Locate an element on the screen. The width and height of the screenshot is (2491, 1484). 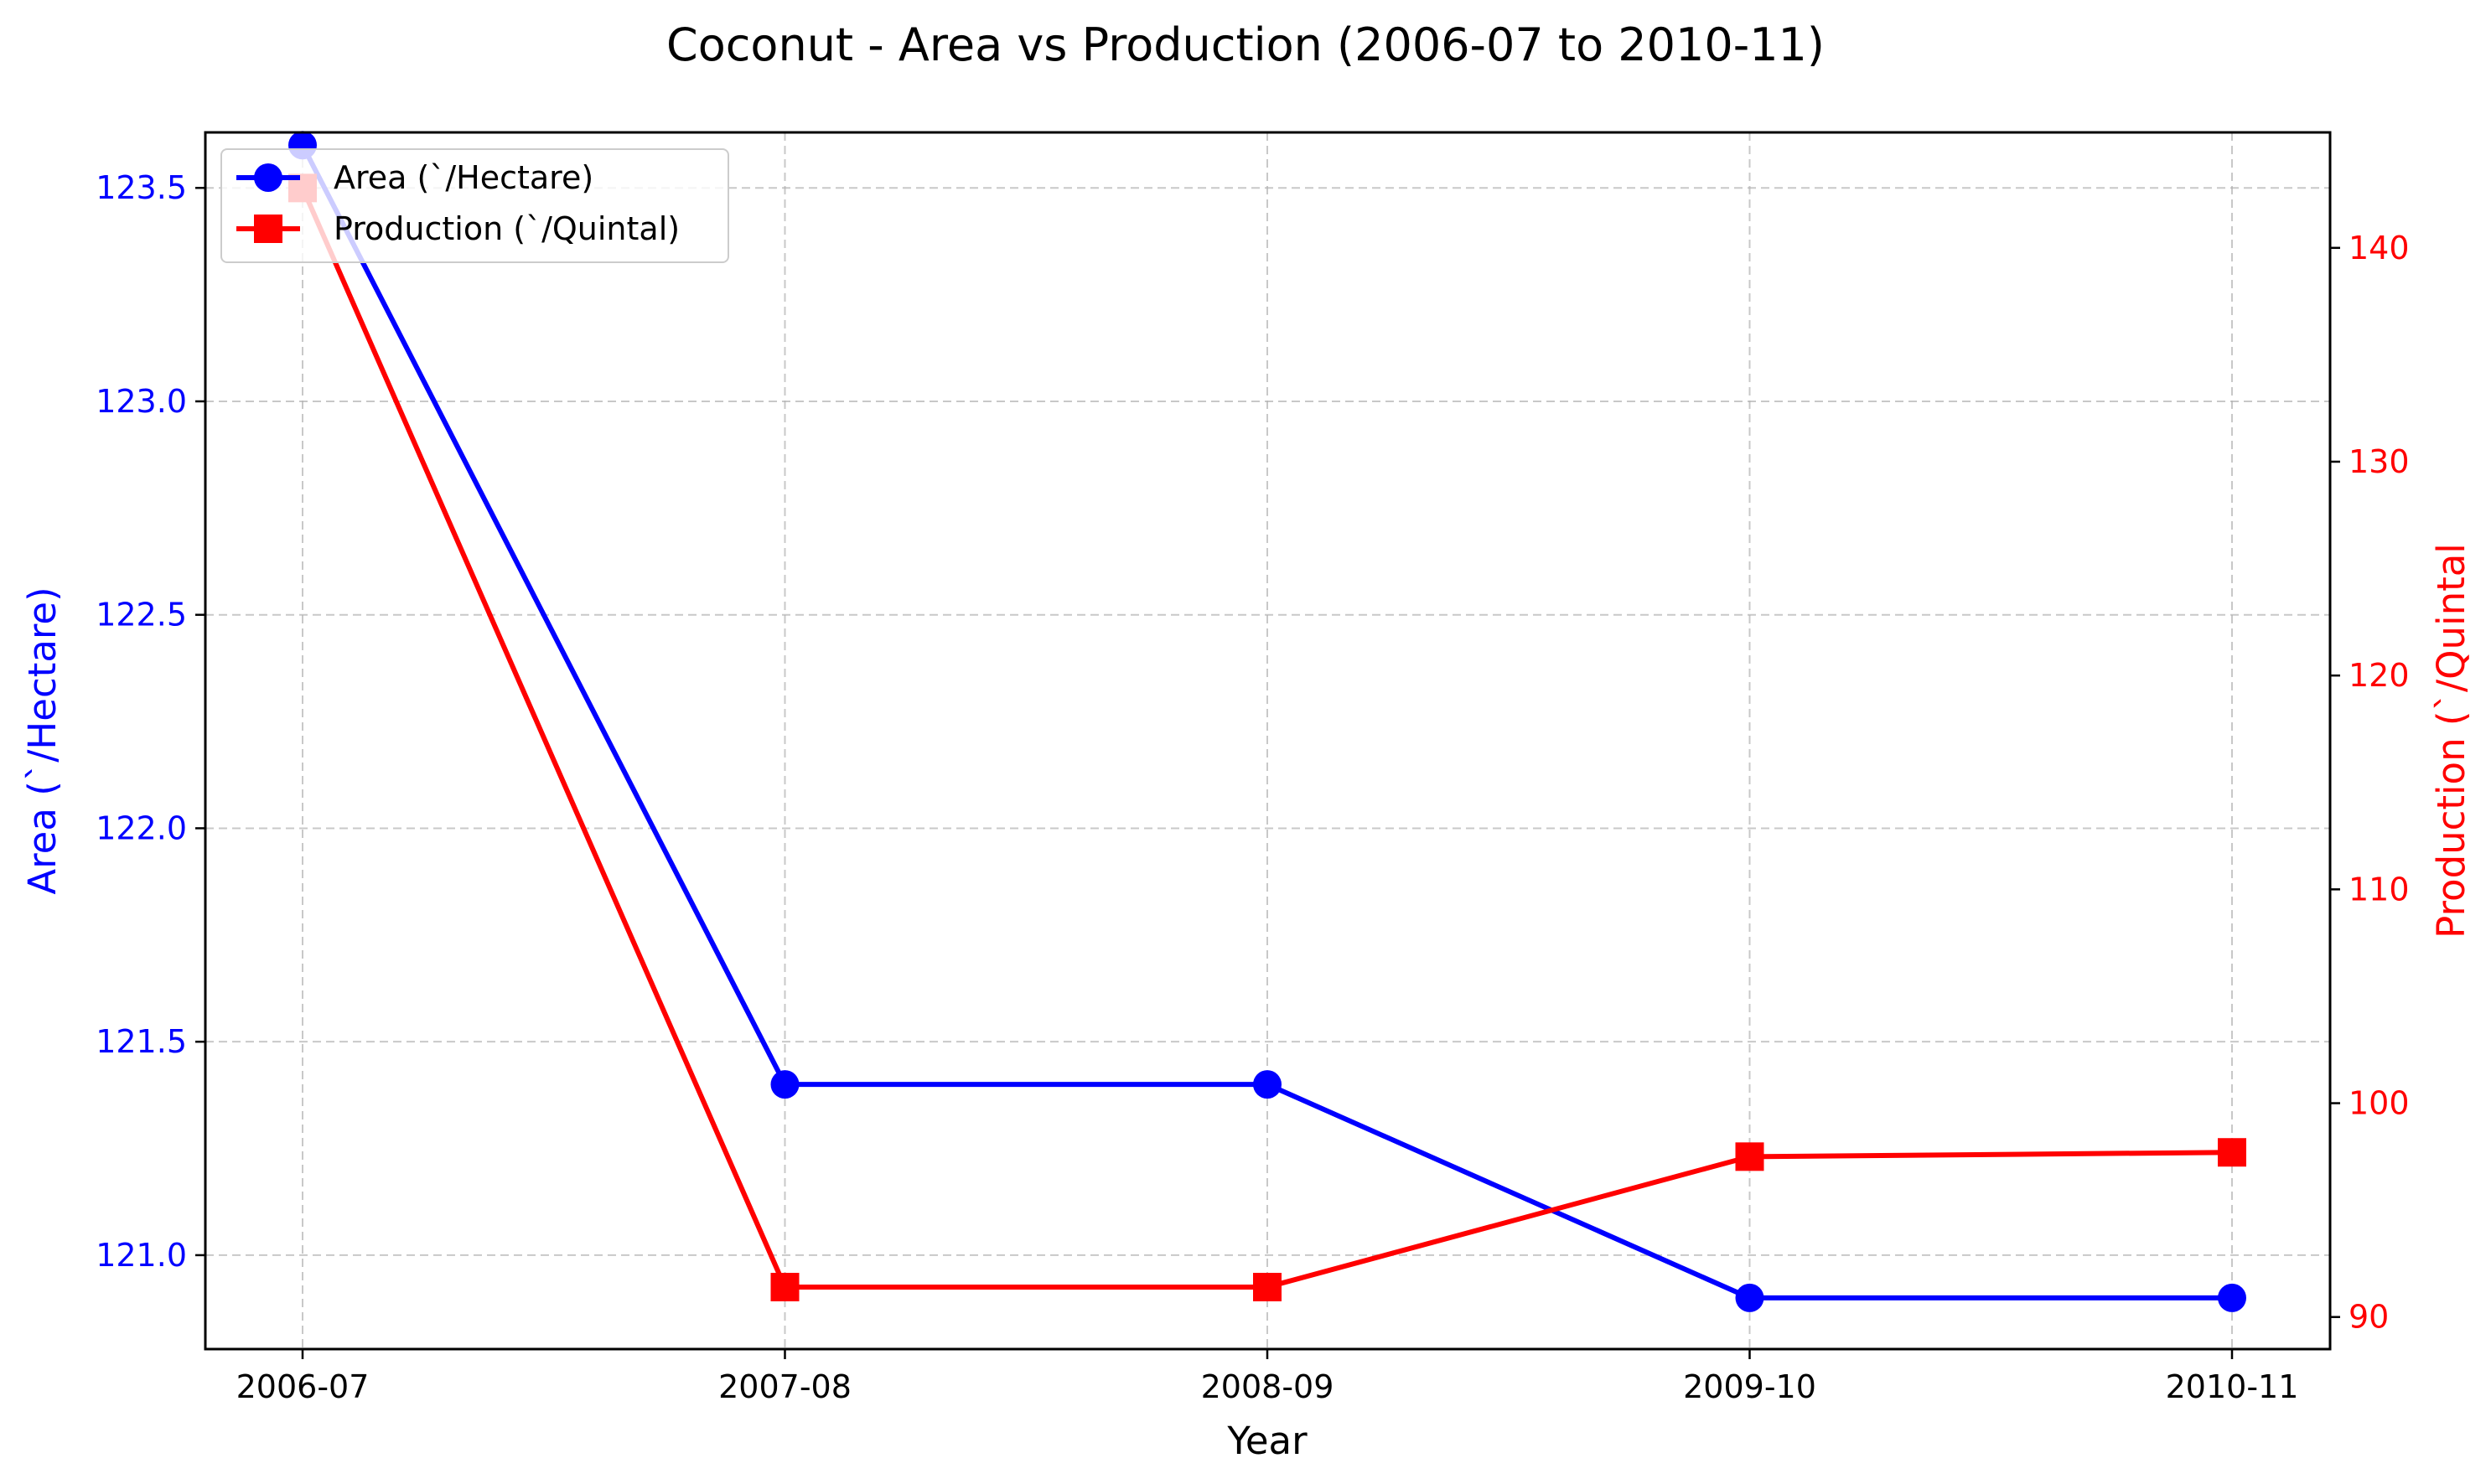
legend-marker-production is located at coordinates (268, 229).